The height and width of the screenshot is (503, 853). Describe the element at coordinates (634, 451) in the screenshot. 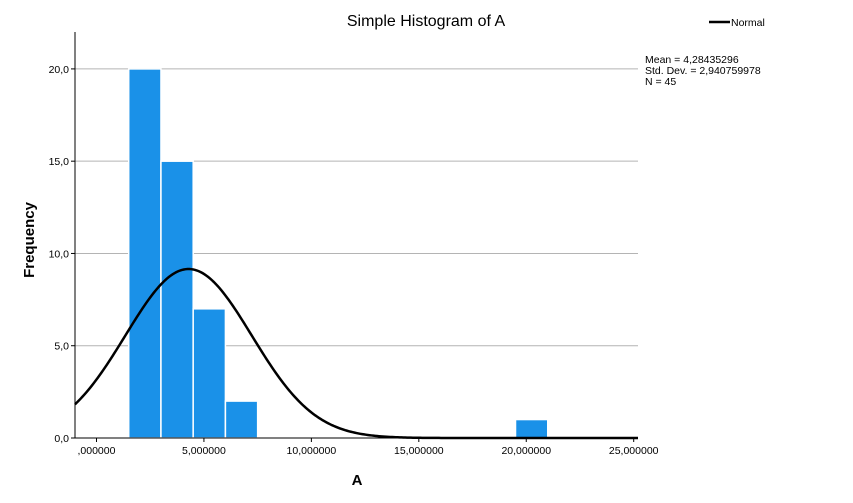

I see `x-tick-label: 25,000000` at that location.